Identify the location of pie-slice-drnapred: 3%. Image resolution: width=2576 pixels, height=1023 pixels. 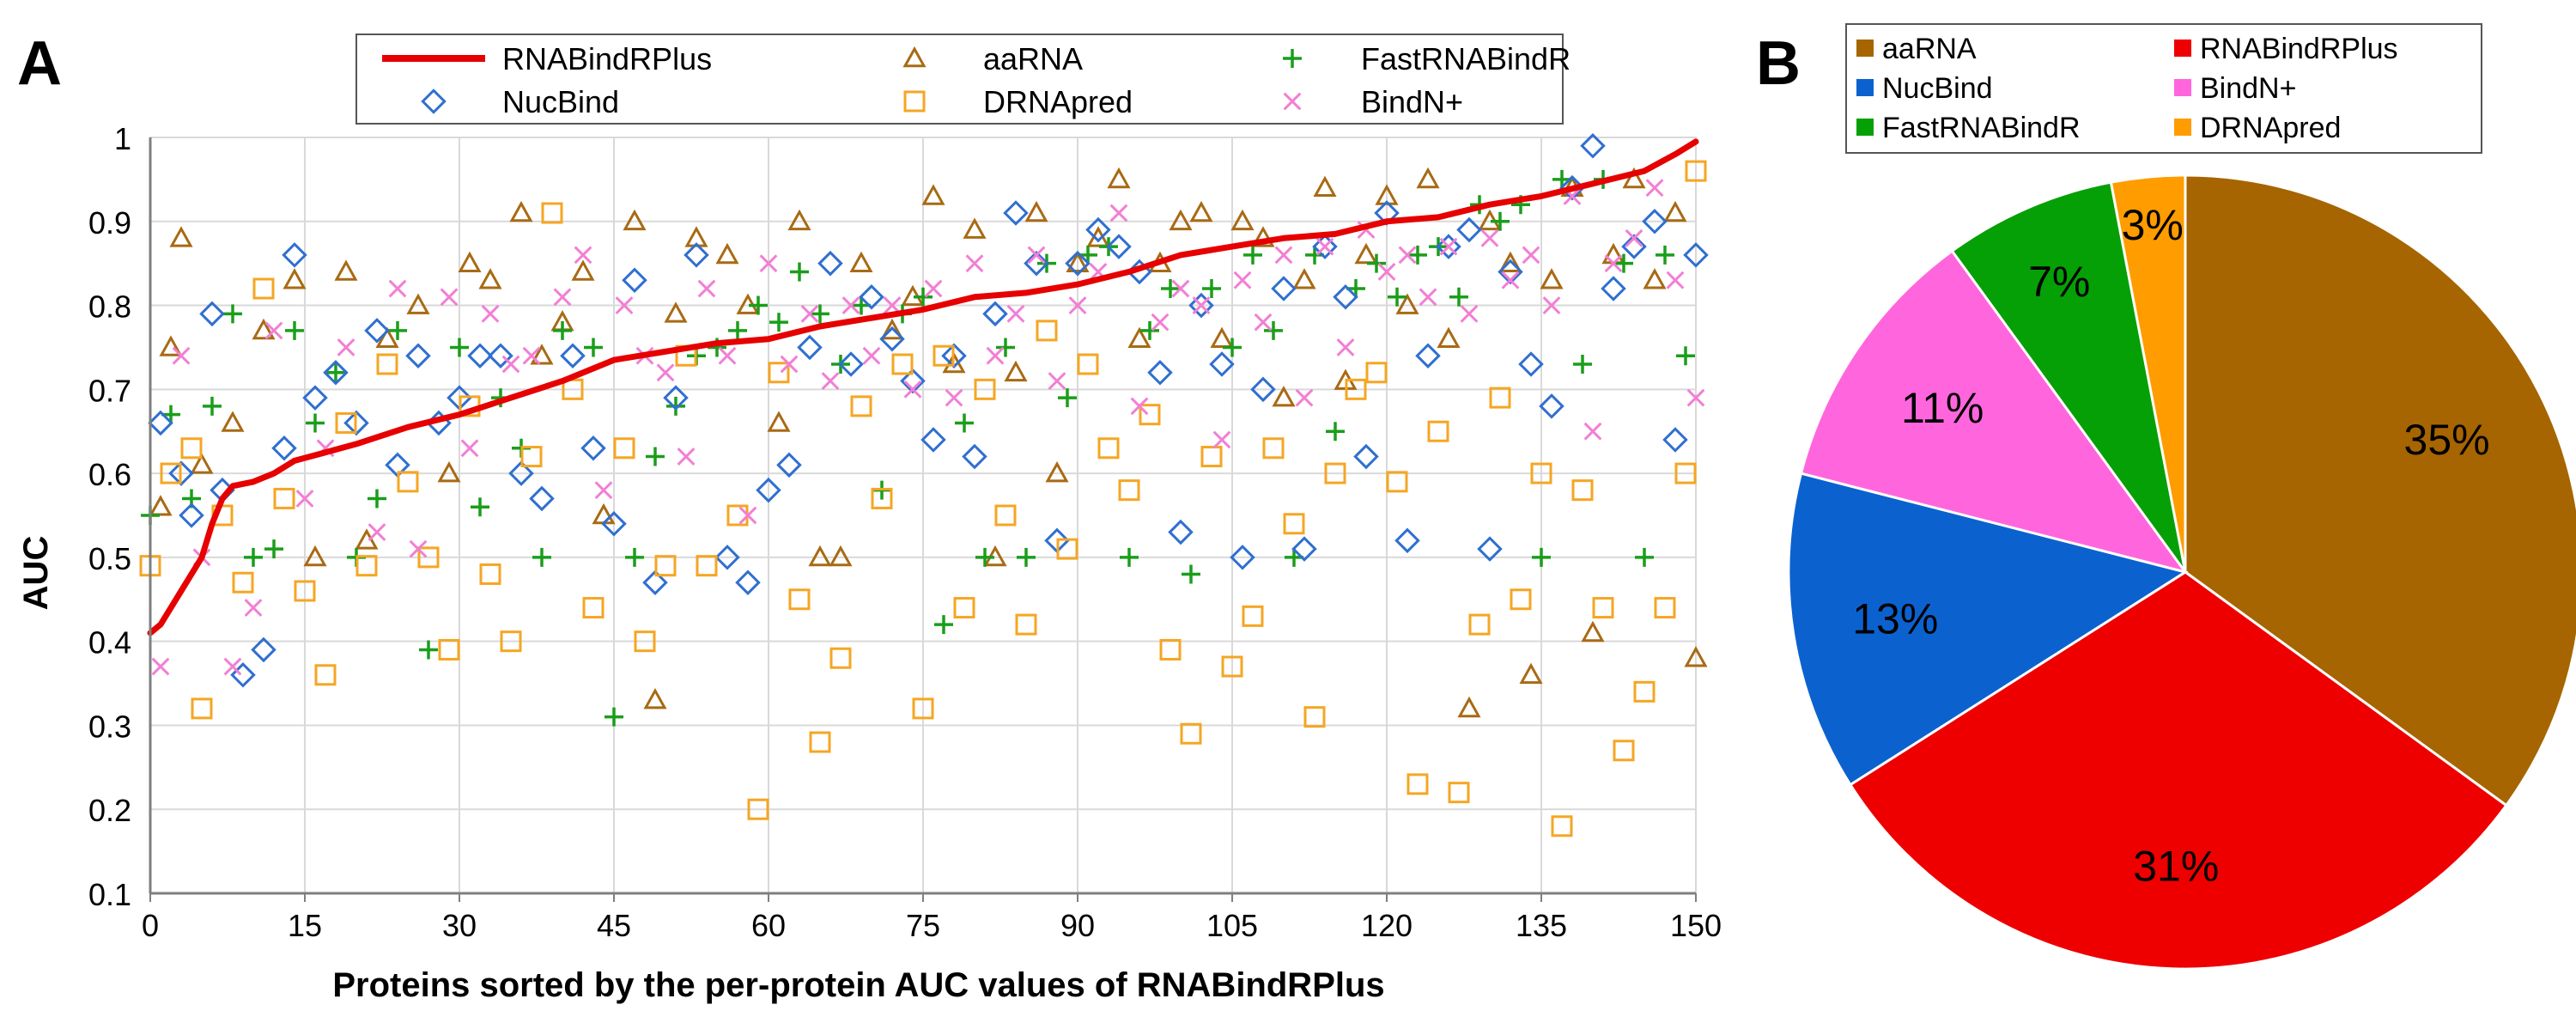
(2148, 374).